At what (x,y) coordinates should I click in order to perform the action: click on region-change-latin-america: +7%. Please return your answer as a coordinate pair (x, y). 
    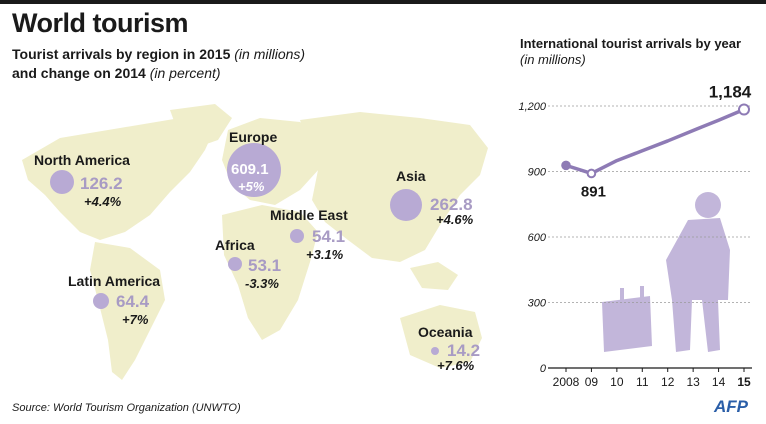
    Looking at the image, I should click on (135, 319).